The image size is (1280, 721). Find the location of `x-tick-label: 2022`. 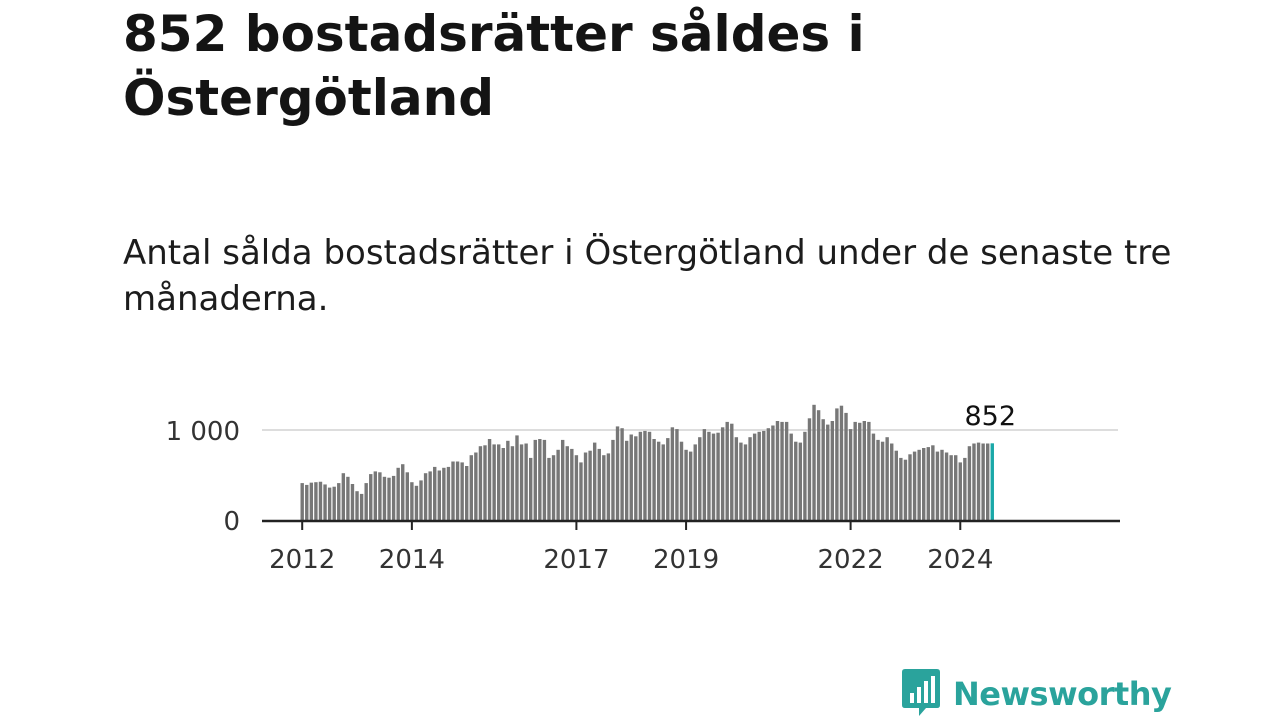

x-tick-label: 2022 is located at coordinates (851, 560).